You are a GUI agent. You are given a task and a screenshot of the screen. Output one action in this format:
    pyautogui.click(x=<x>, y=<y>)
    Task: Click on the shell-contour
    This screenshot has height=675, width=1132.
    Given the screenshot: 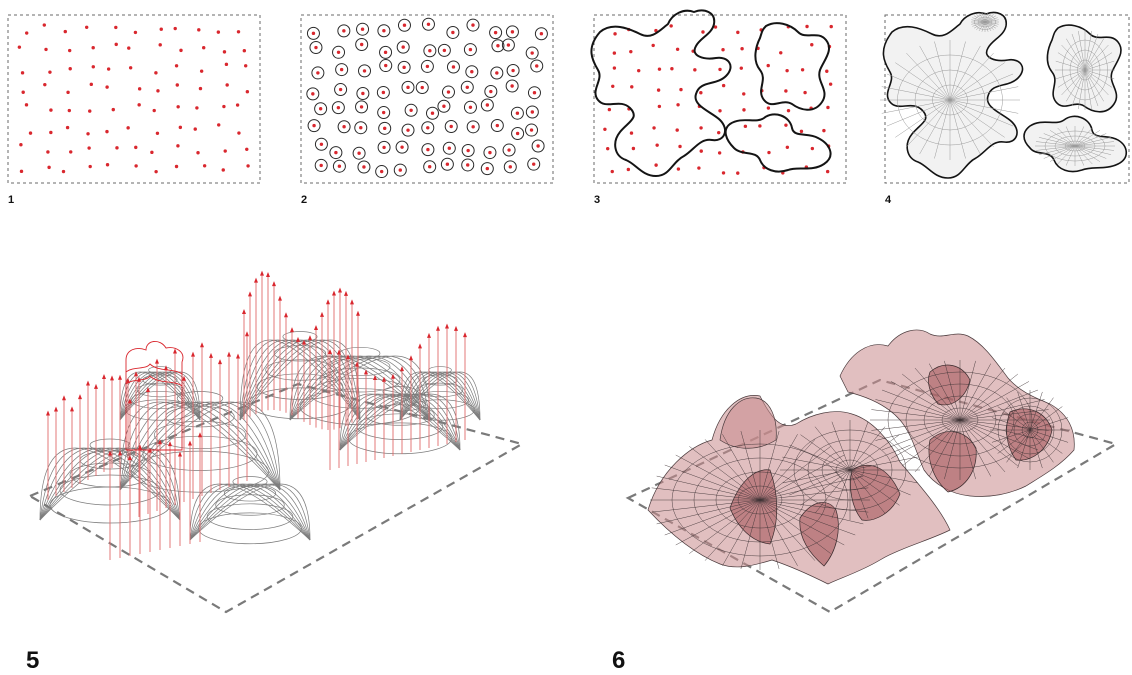 What is the action you would take?
    pyautogui.click(x=960, y=420)
    